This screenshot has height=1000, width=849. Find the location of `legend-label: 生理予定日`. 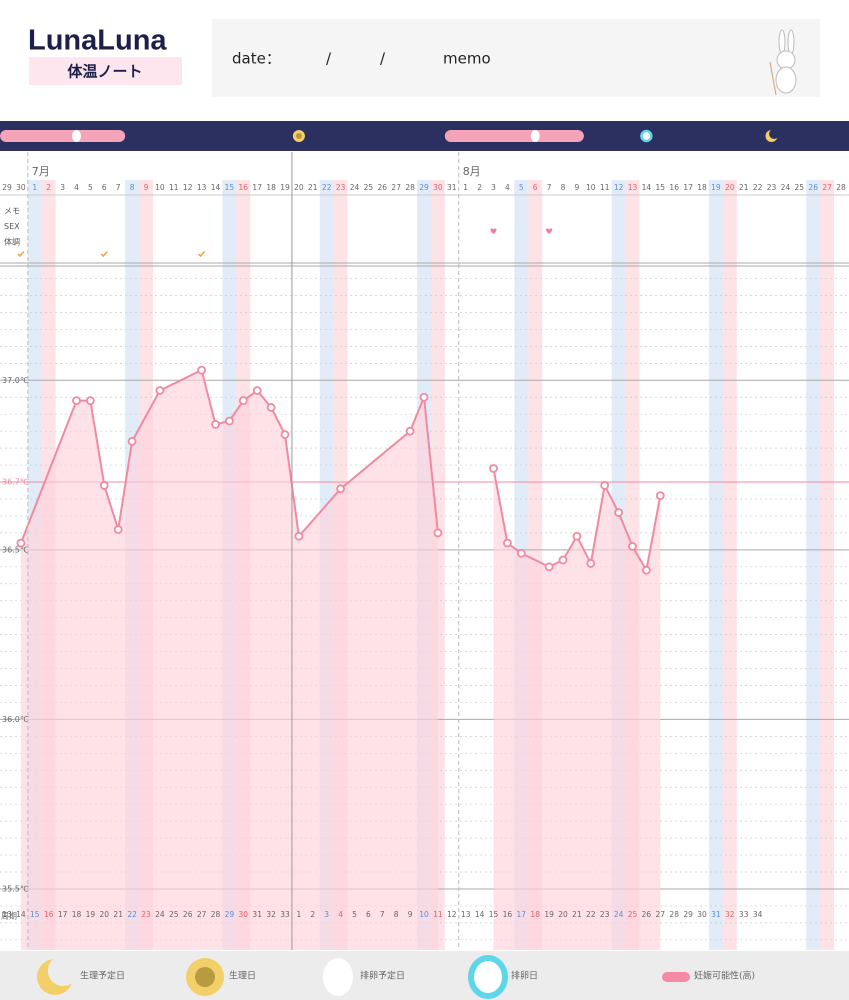

legend-label: 生理予定日 is located at coordinates (102, 976).